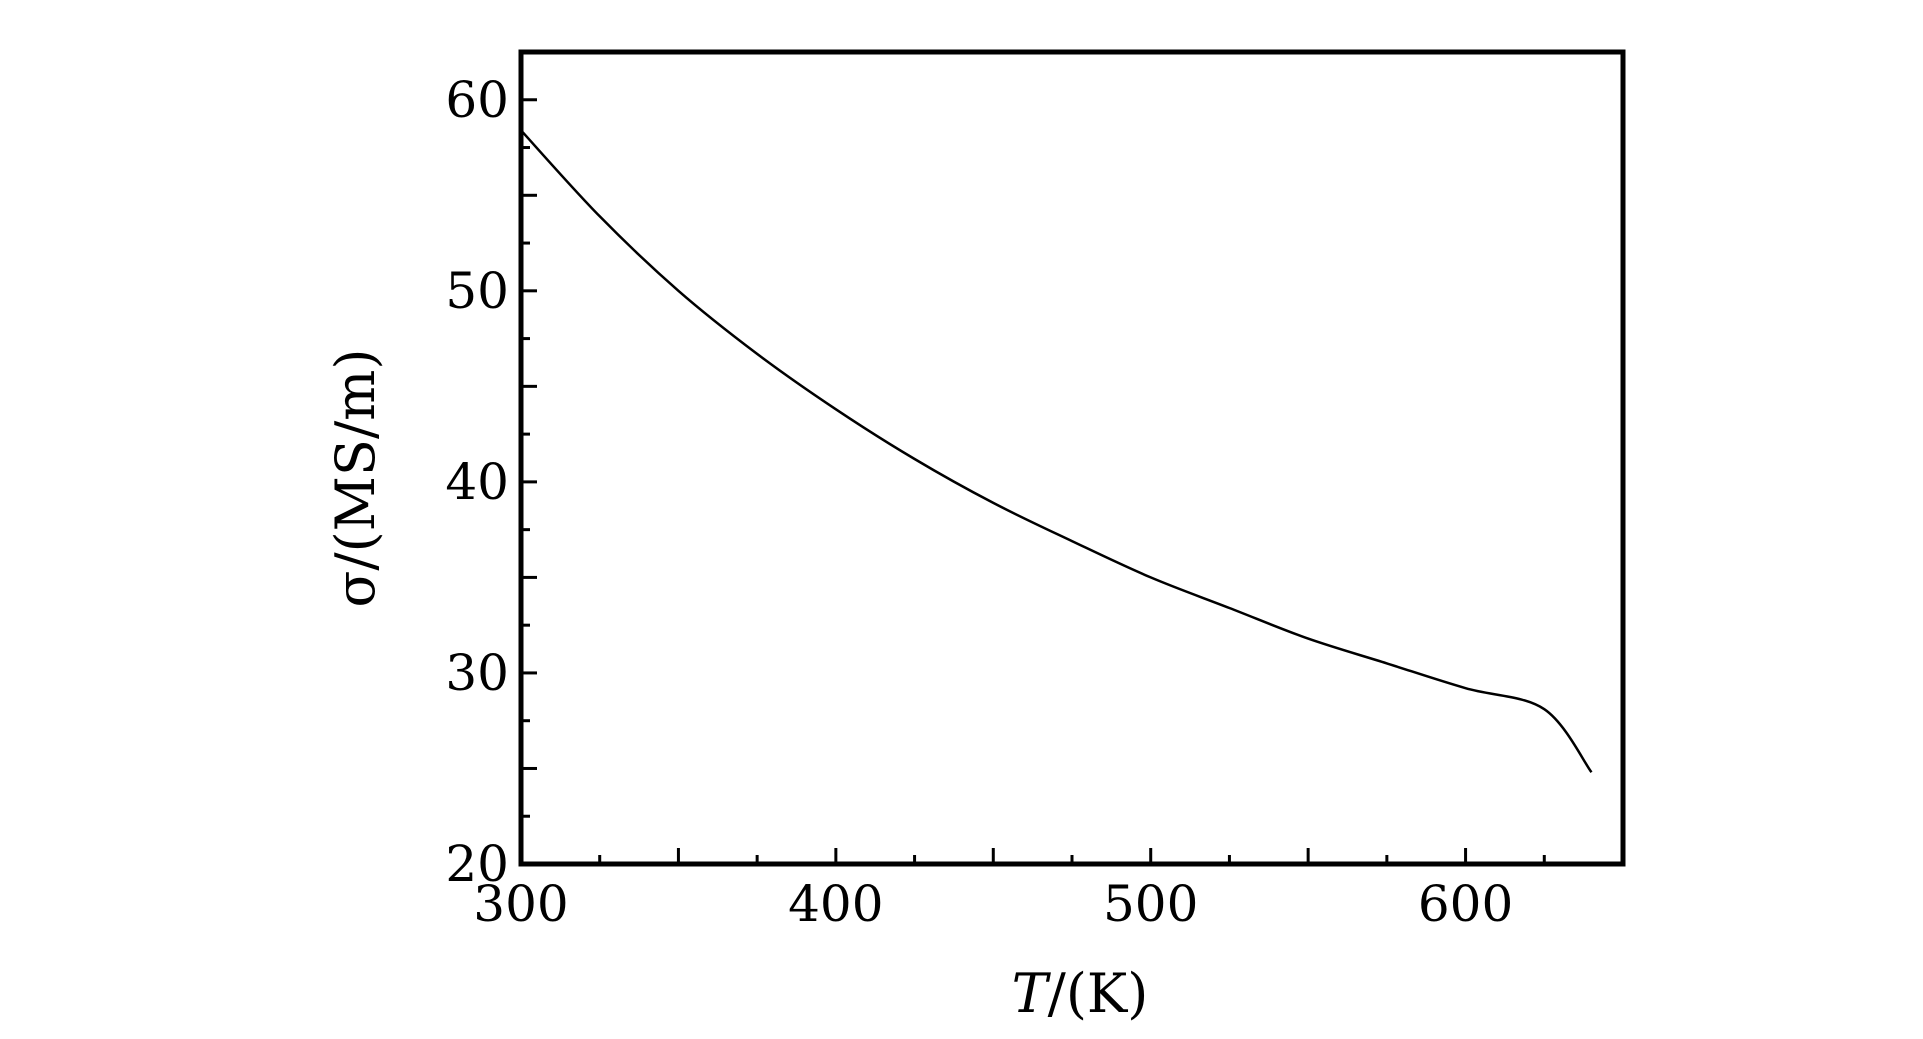  Describe the element at coordinates (477, 291) in the screenshot. I see `y-tick-label: 50` at that location.